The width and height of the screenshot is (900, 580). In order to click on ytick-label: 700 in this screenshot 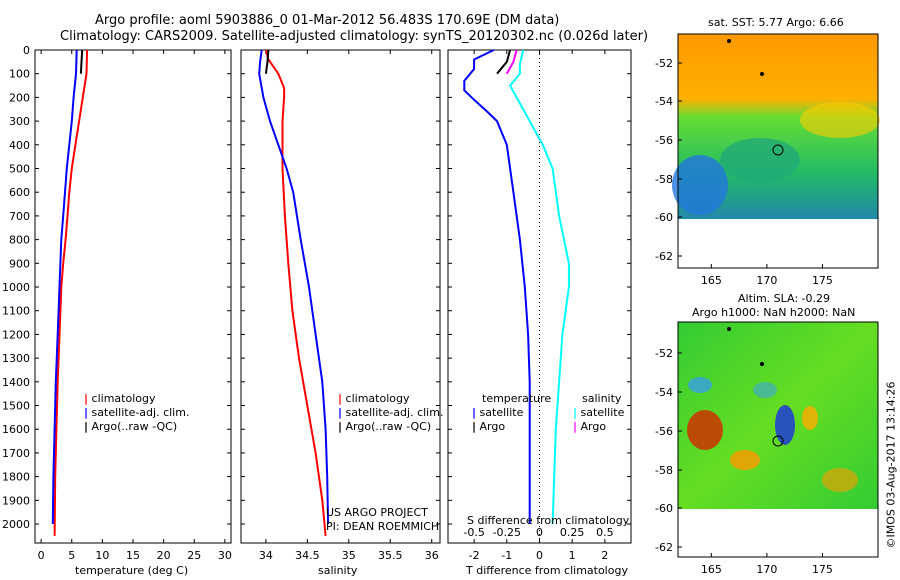, I will do `click(19, 216)`.